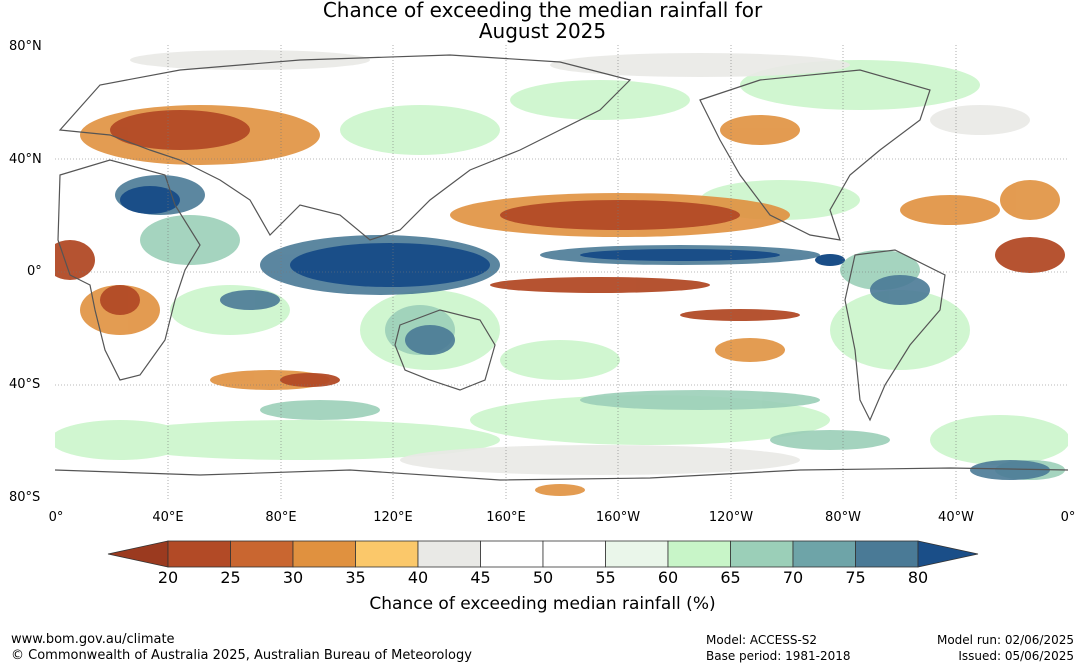 The image size is (1085, 667). What do you see at coordinates (843, 517) in the screenshot?
I see `lon-label-80w: 80°W` at bounding box center [843, 517].